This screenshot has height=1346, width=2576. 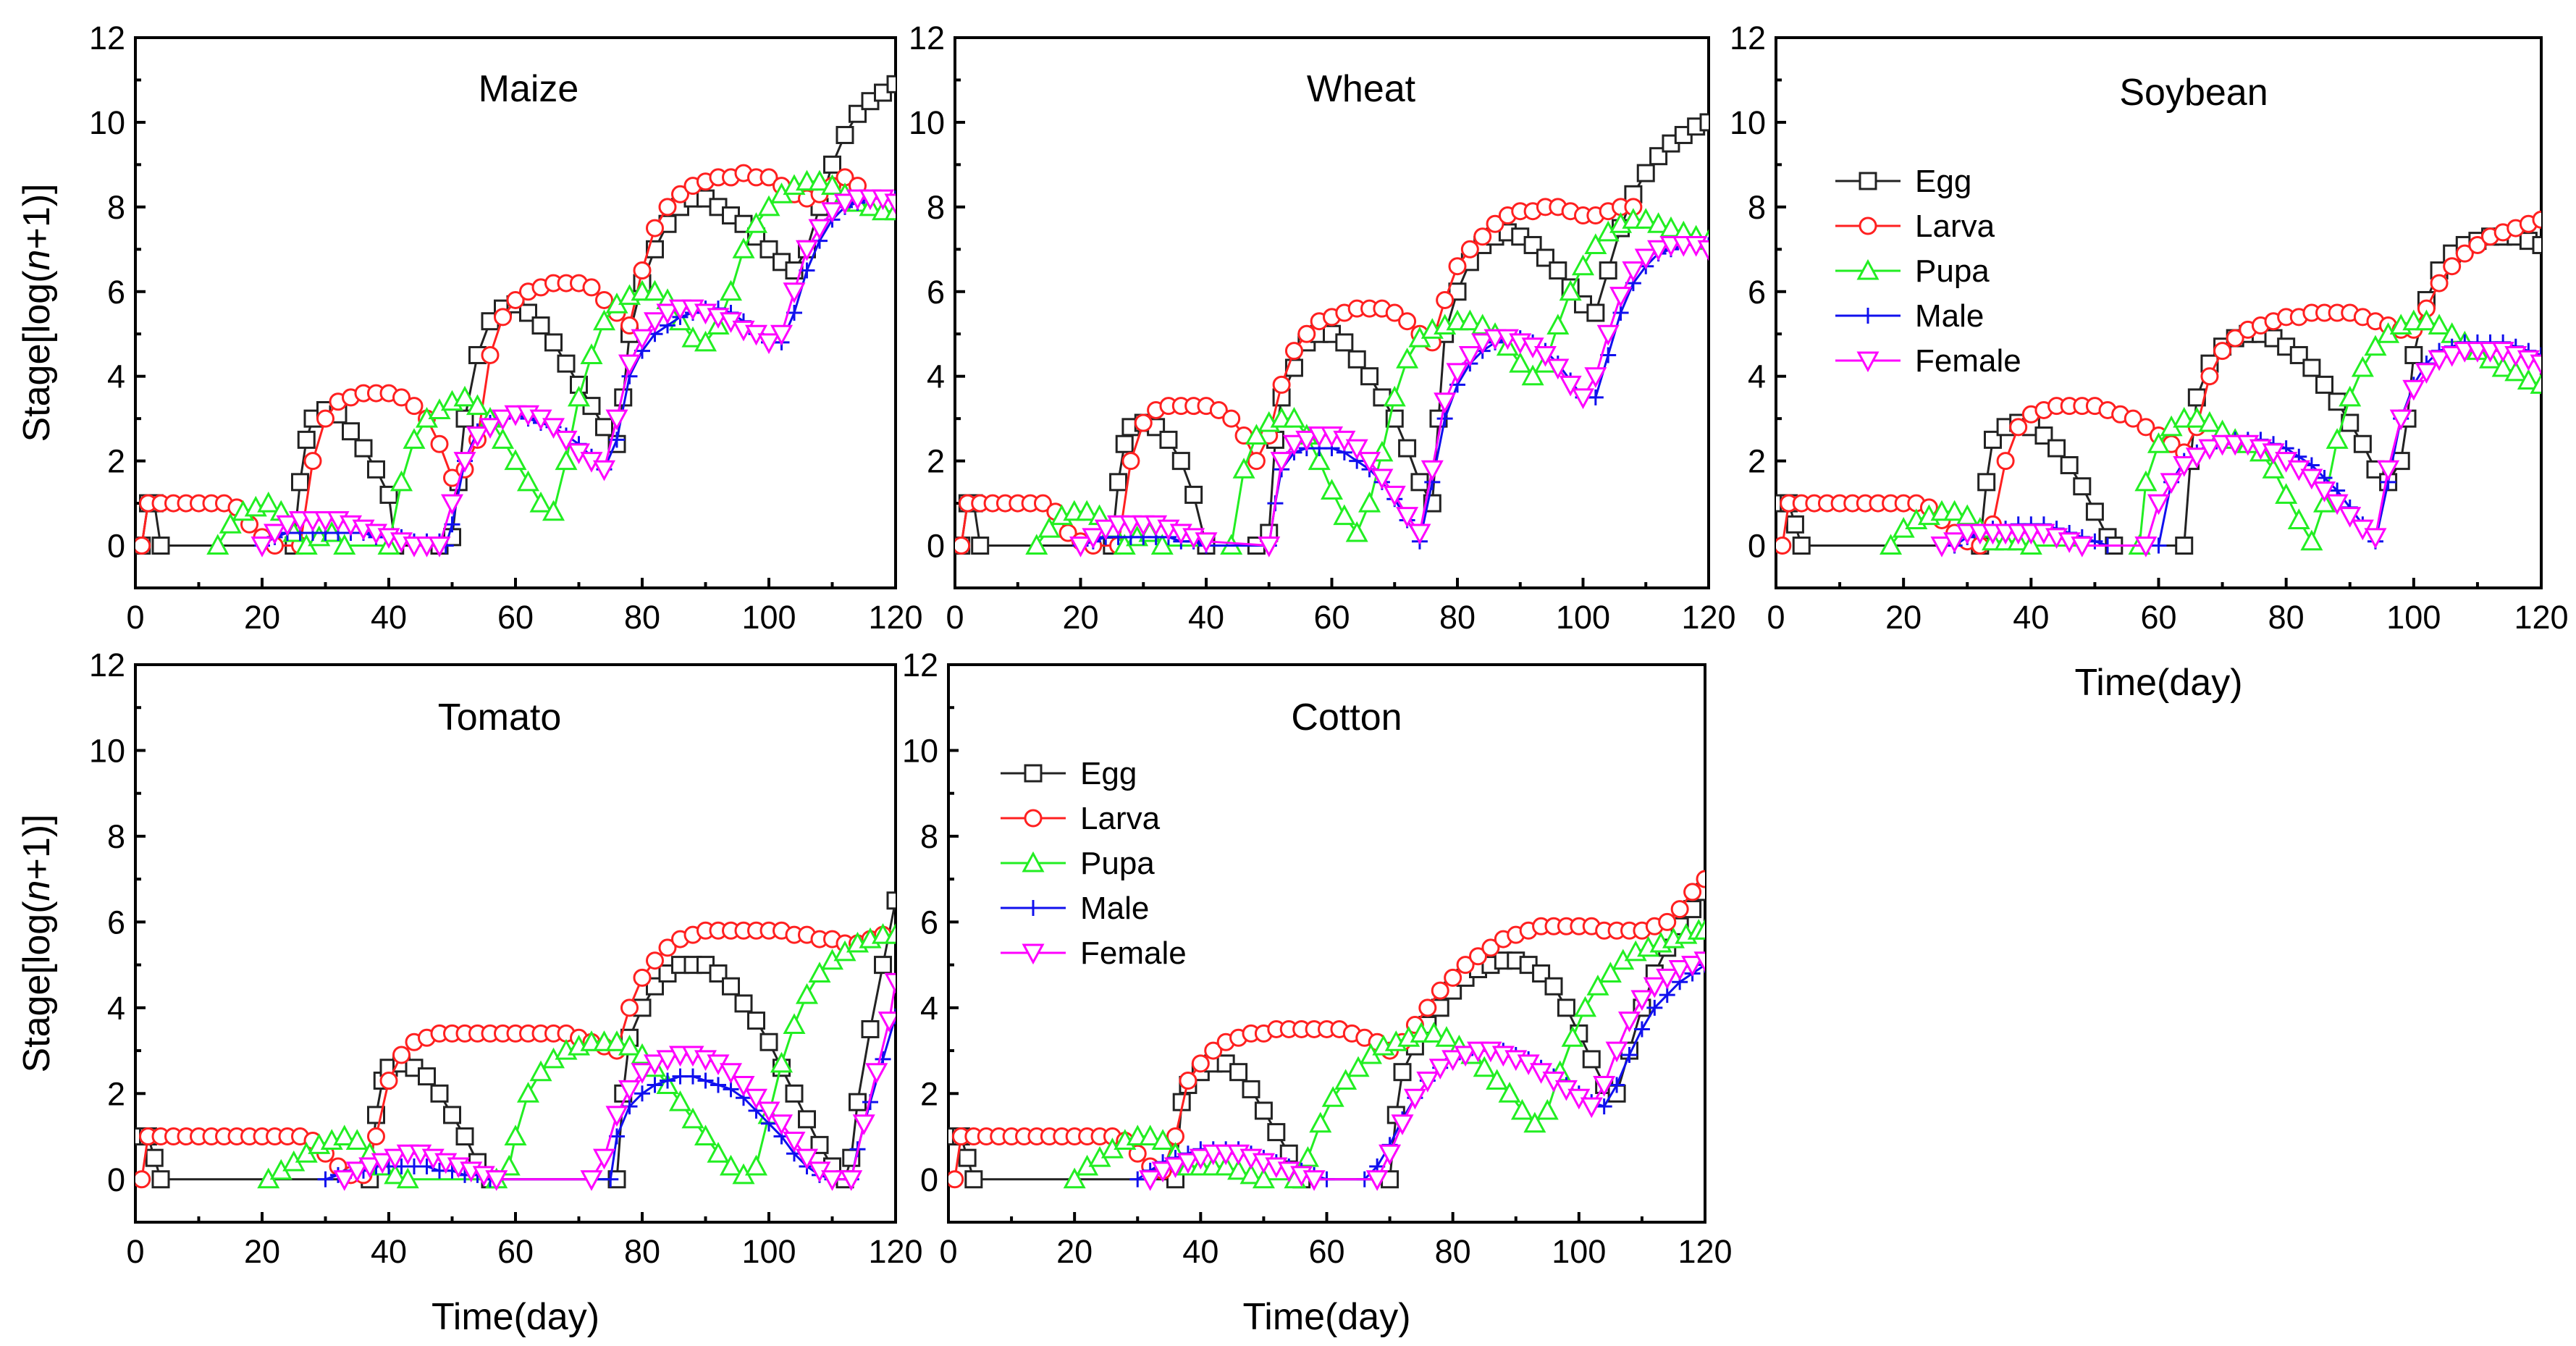 I want to click on x-tick-label: 80, so click(x=642, y=1251).